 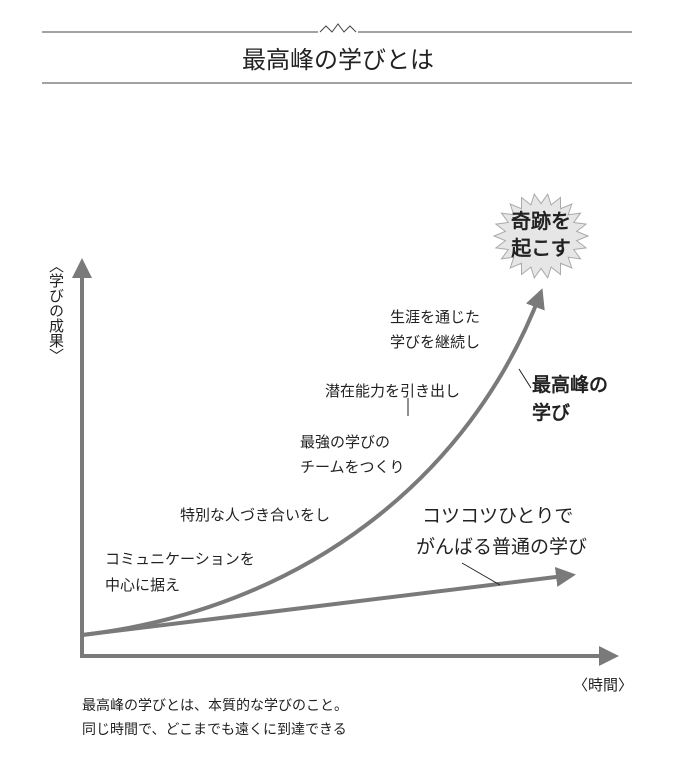 What do you see at coordinates (541, 221) in the screenshot?
I see `burst-text: 奇跡を` at bounding box center [541, 221].